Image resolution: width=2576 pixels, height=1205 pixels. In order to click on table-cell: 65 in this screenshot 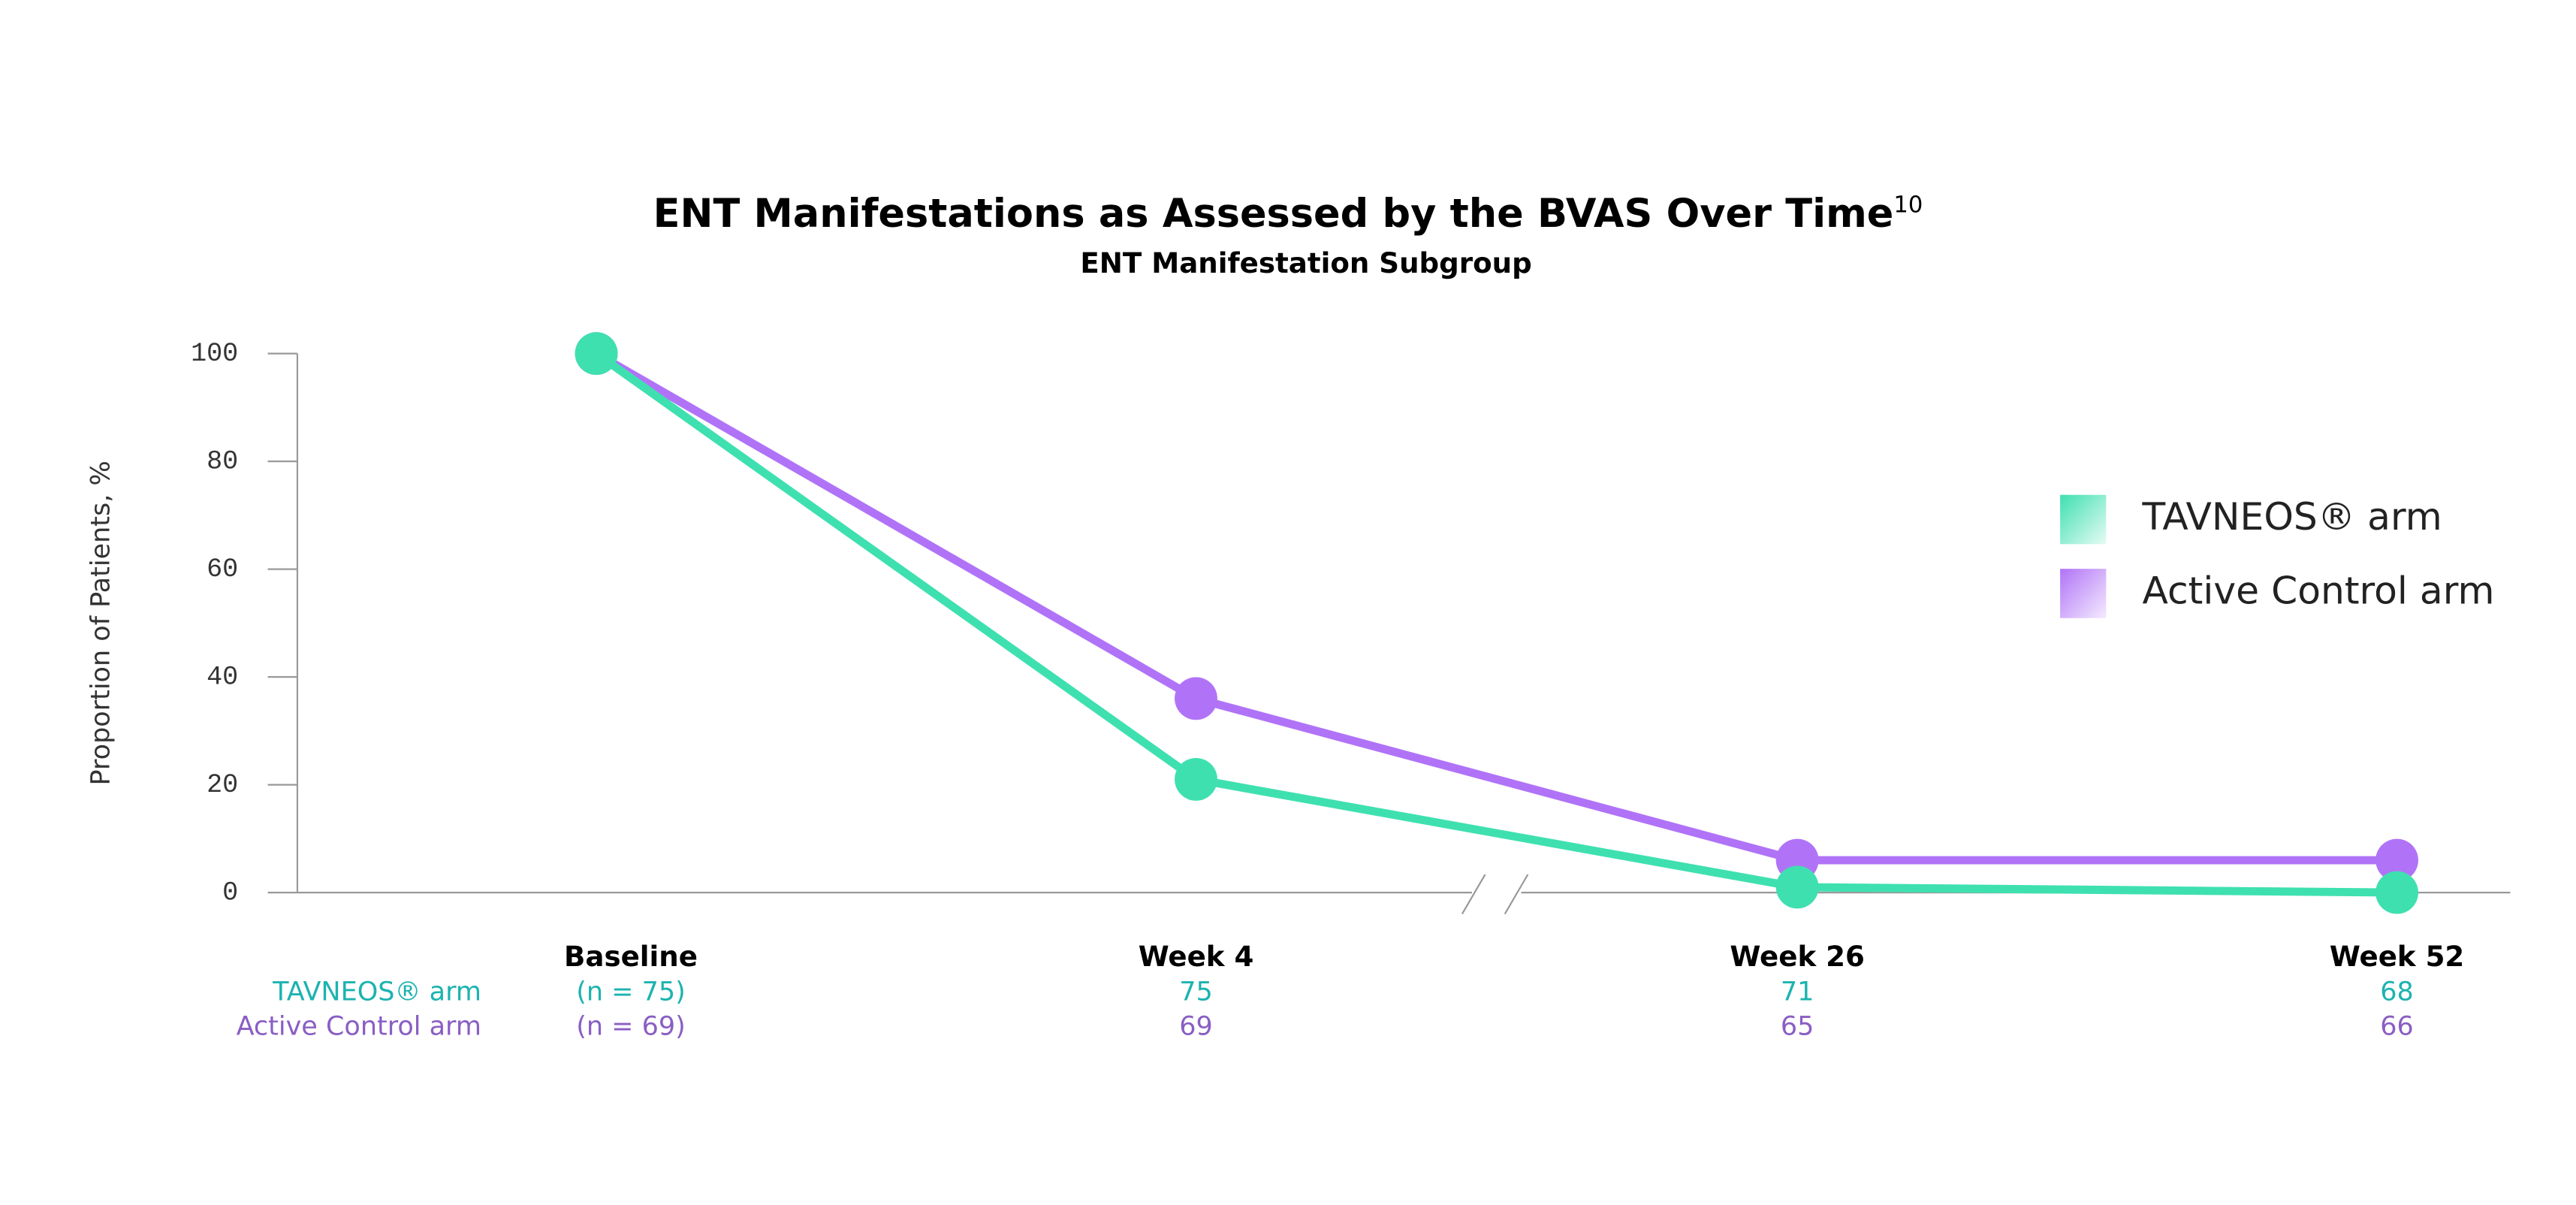, I will do `click(1797, 1026)`.